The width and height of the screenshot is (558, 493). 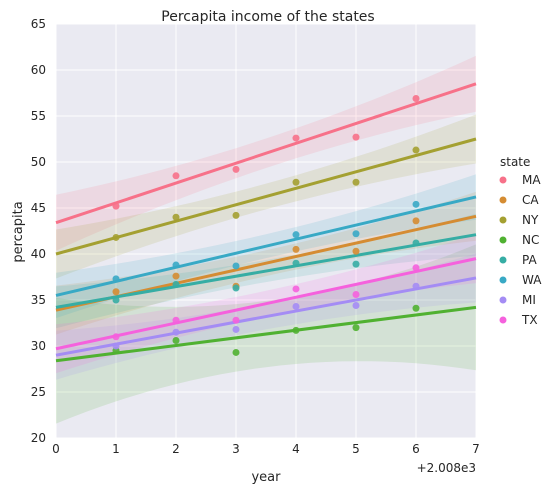 I want to click on legend-marker-ny, so click(x=503, y=220).